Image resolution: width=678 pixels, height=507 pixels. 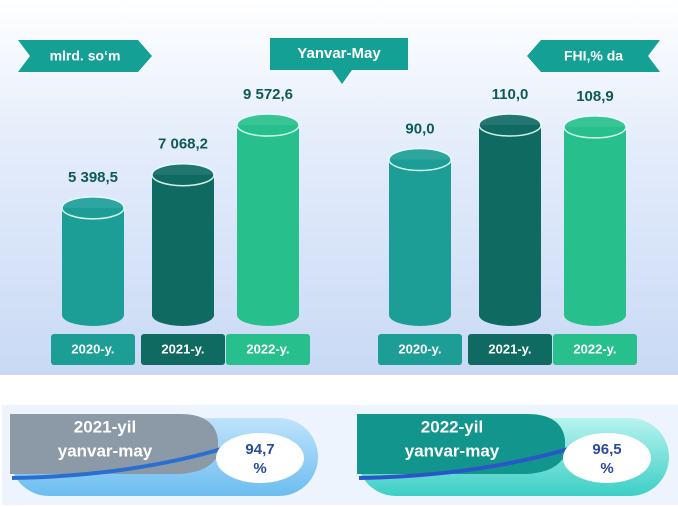 I want to click on title-banner, so click(x=339, y=61).